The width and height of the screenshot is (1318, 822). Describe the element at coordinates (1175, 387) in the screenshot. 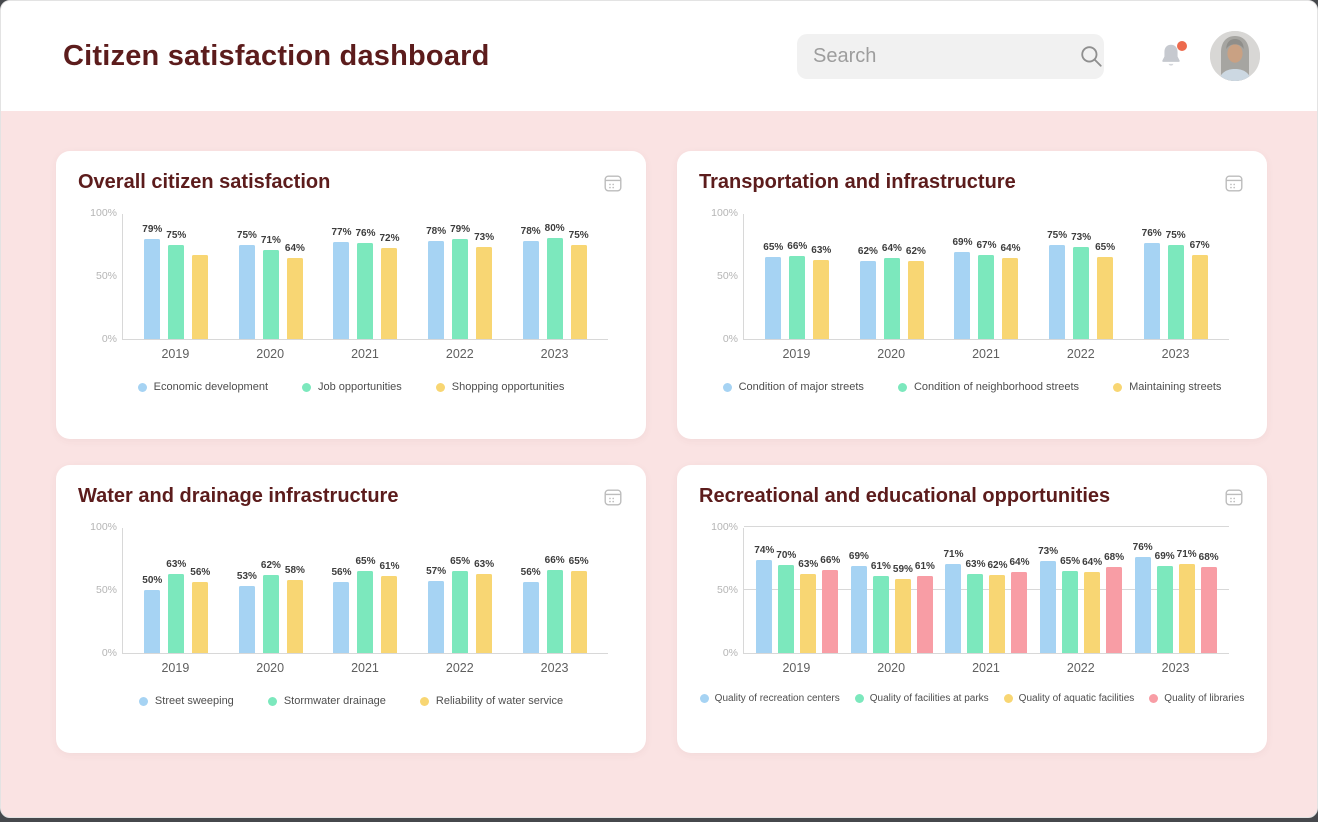

I see `legend-label: Maintaining streets` at that location.